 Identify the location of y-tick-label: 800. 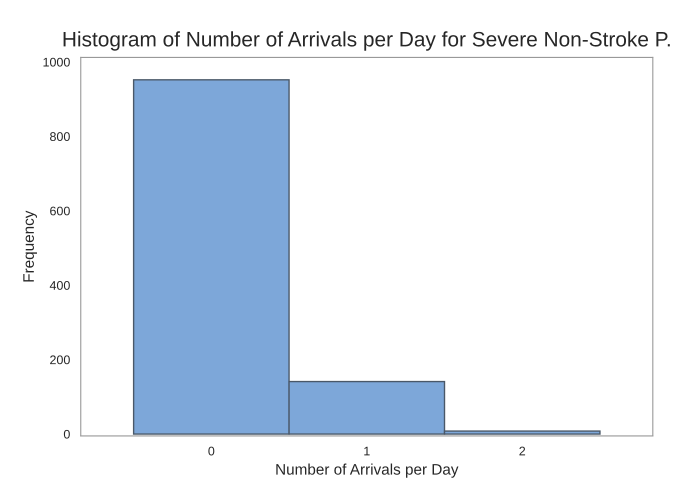
(60, 137).